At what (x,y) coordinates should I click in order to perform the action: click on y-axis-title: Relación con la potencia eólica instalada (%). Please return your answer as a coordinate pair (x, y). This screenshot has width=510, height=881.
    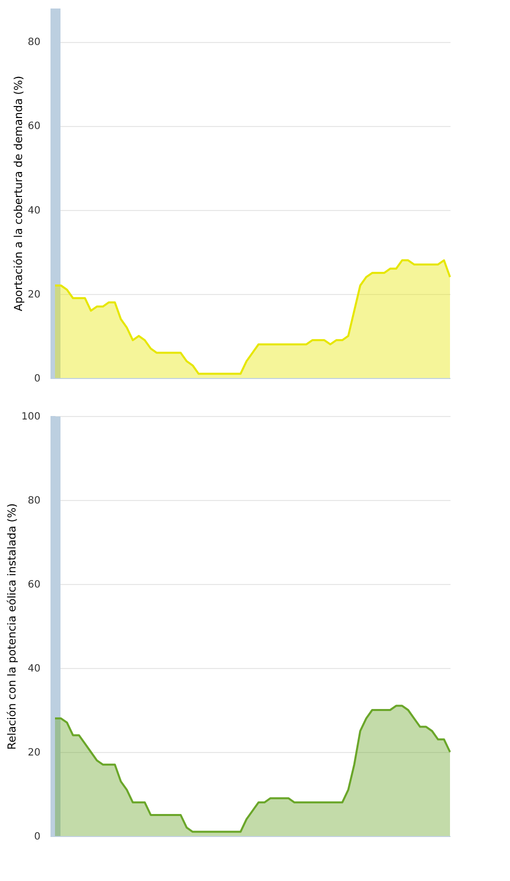
    Looking at the image, I should click on (11, 626).